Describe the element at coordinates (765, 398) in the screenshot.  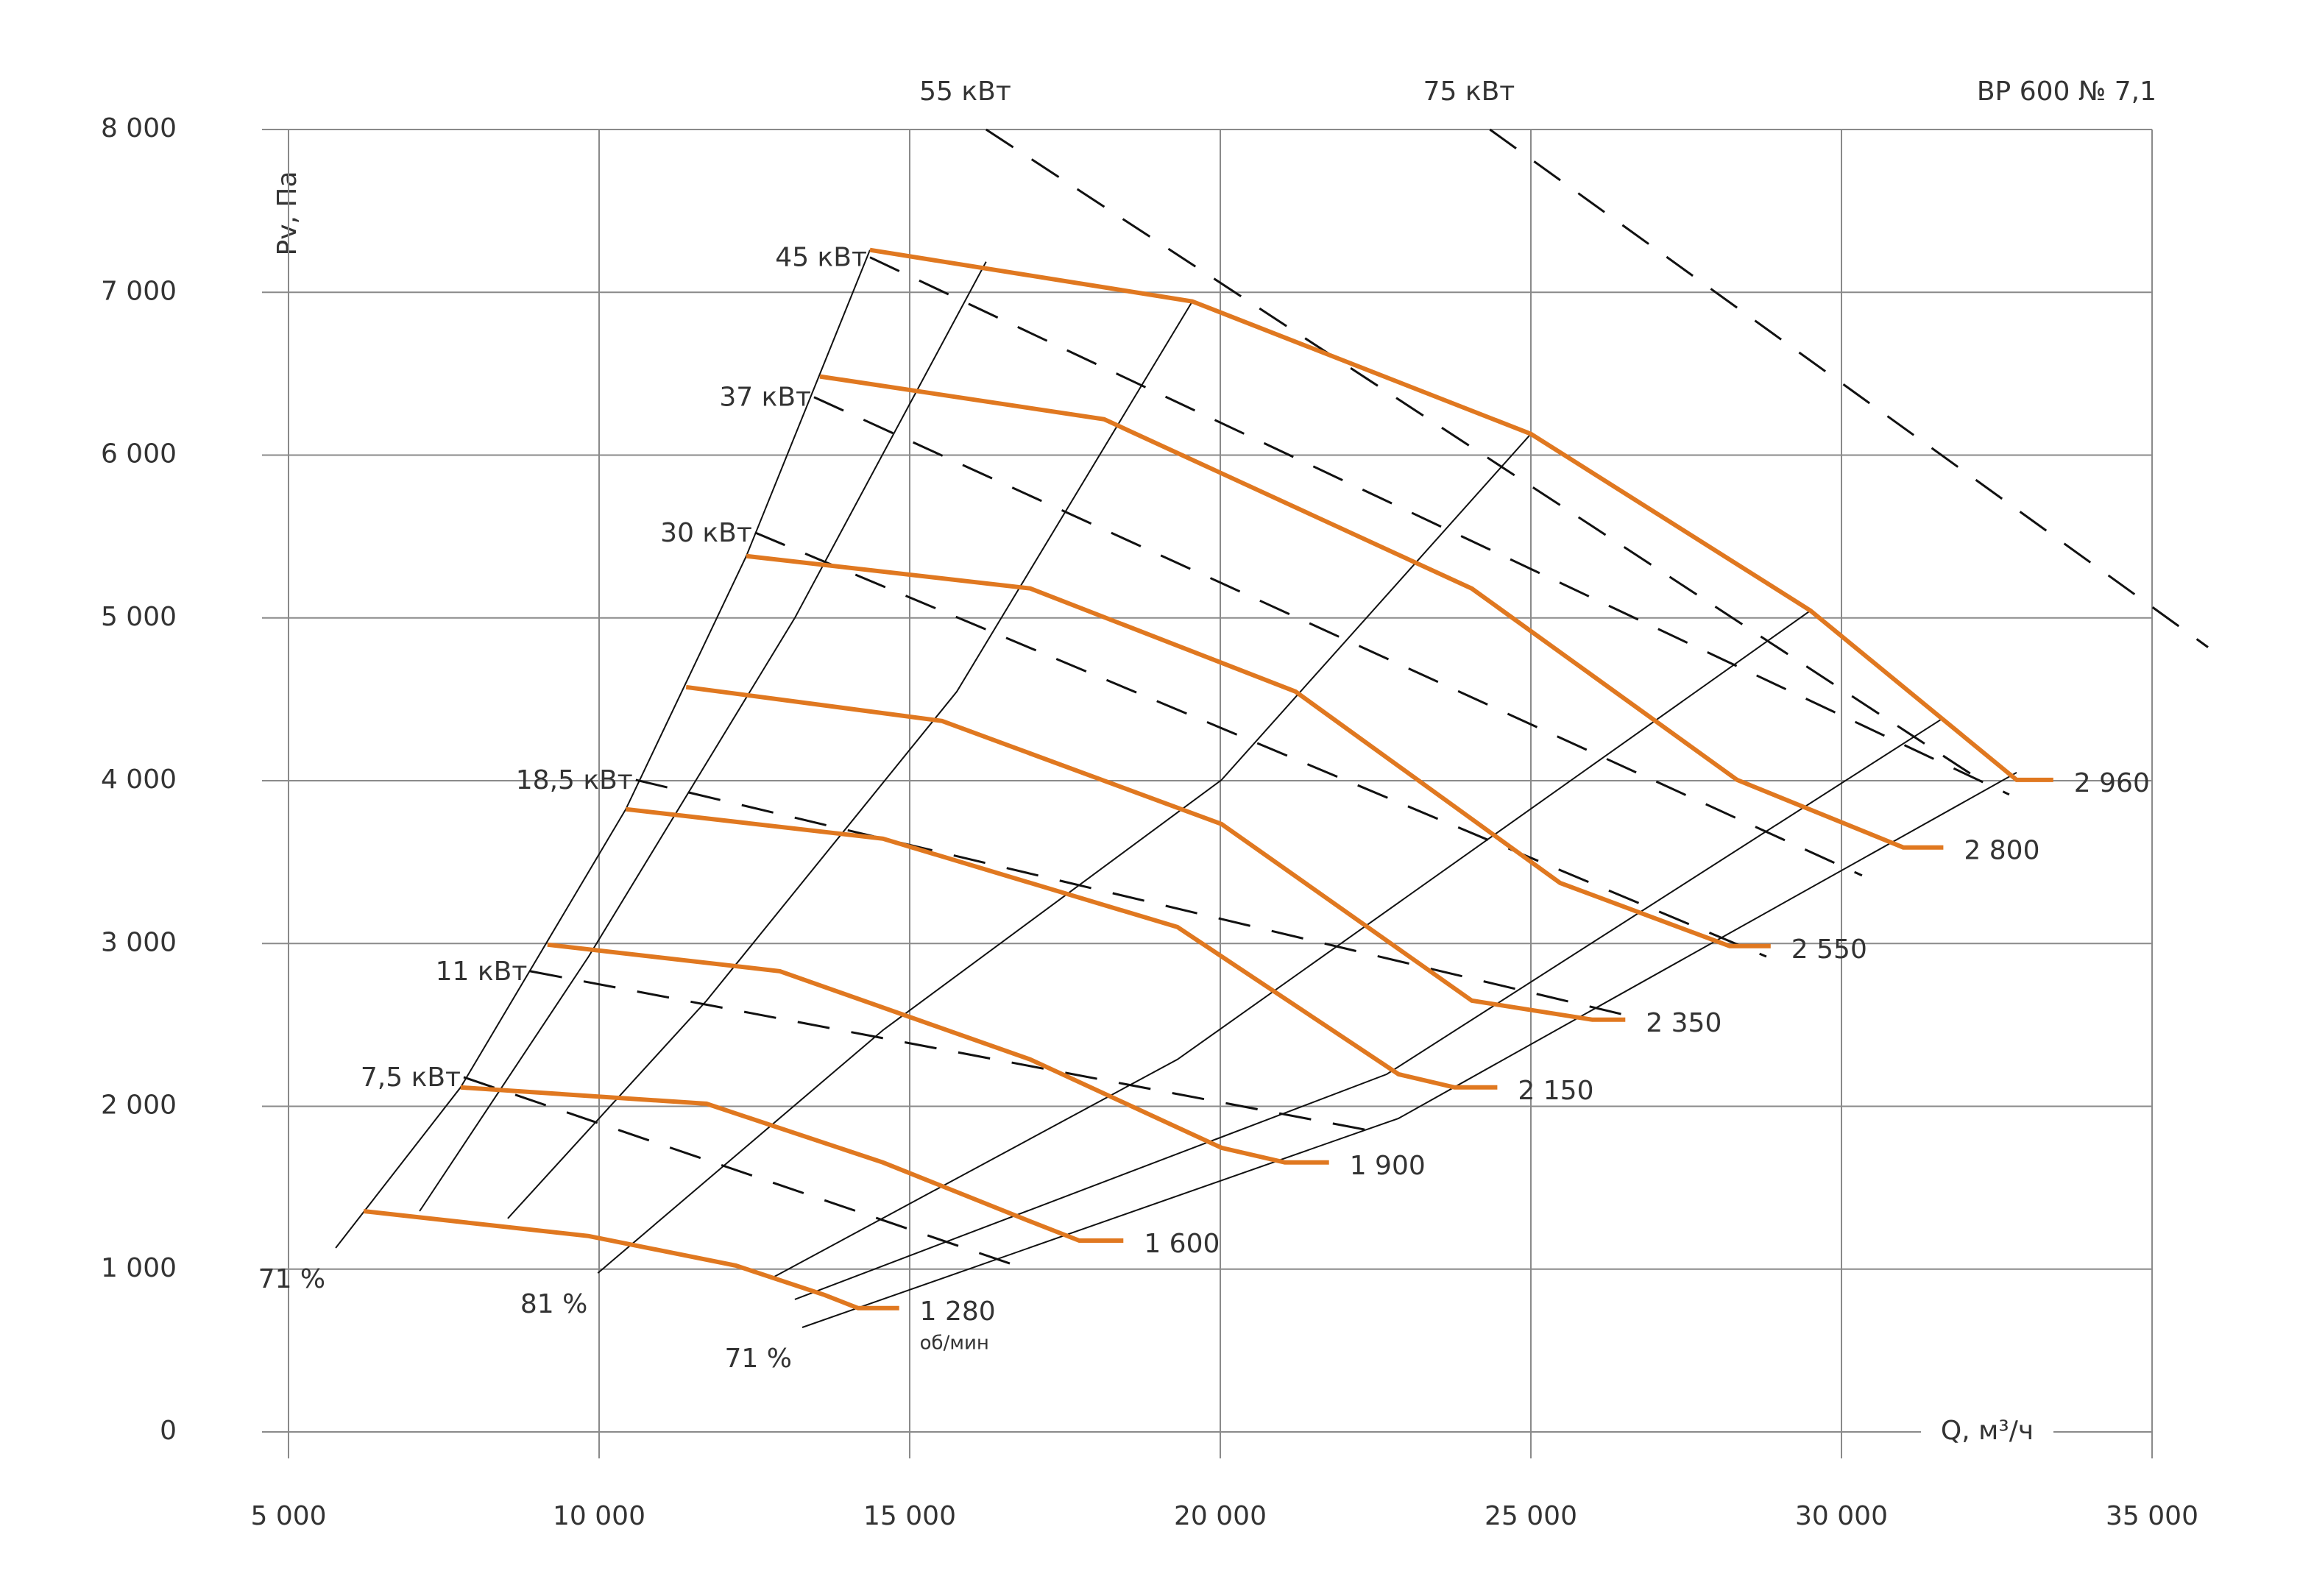
I see `power-label: 37 кВт` at that location.